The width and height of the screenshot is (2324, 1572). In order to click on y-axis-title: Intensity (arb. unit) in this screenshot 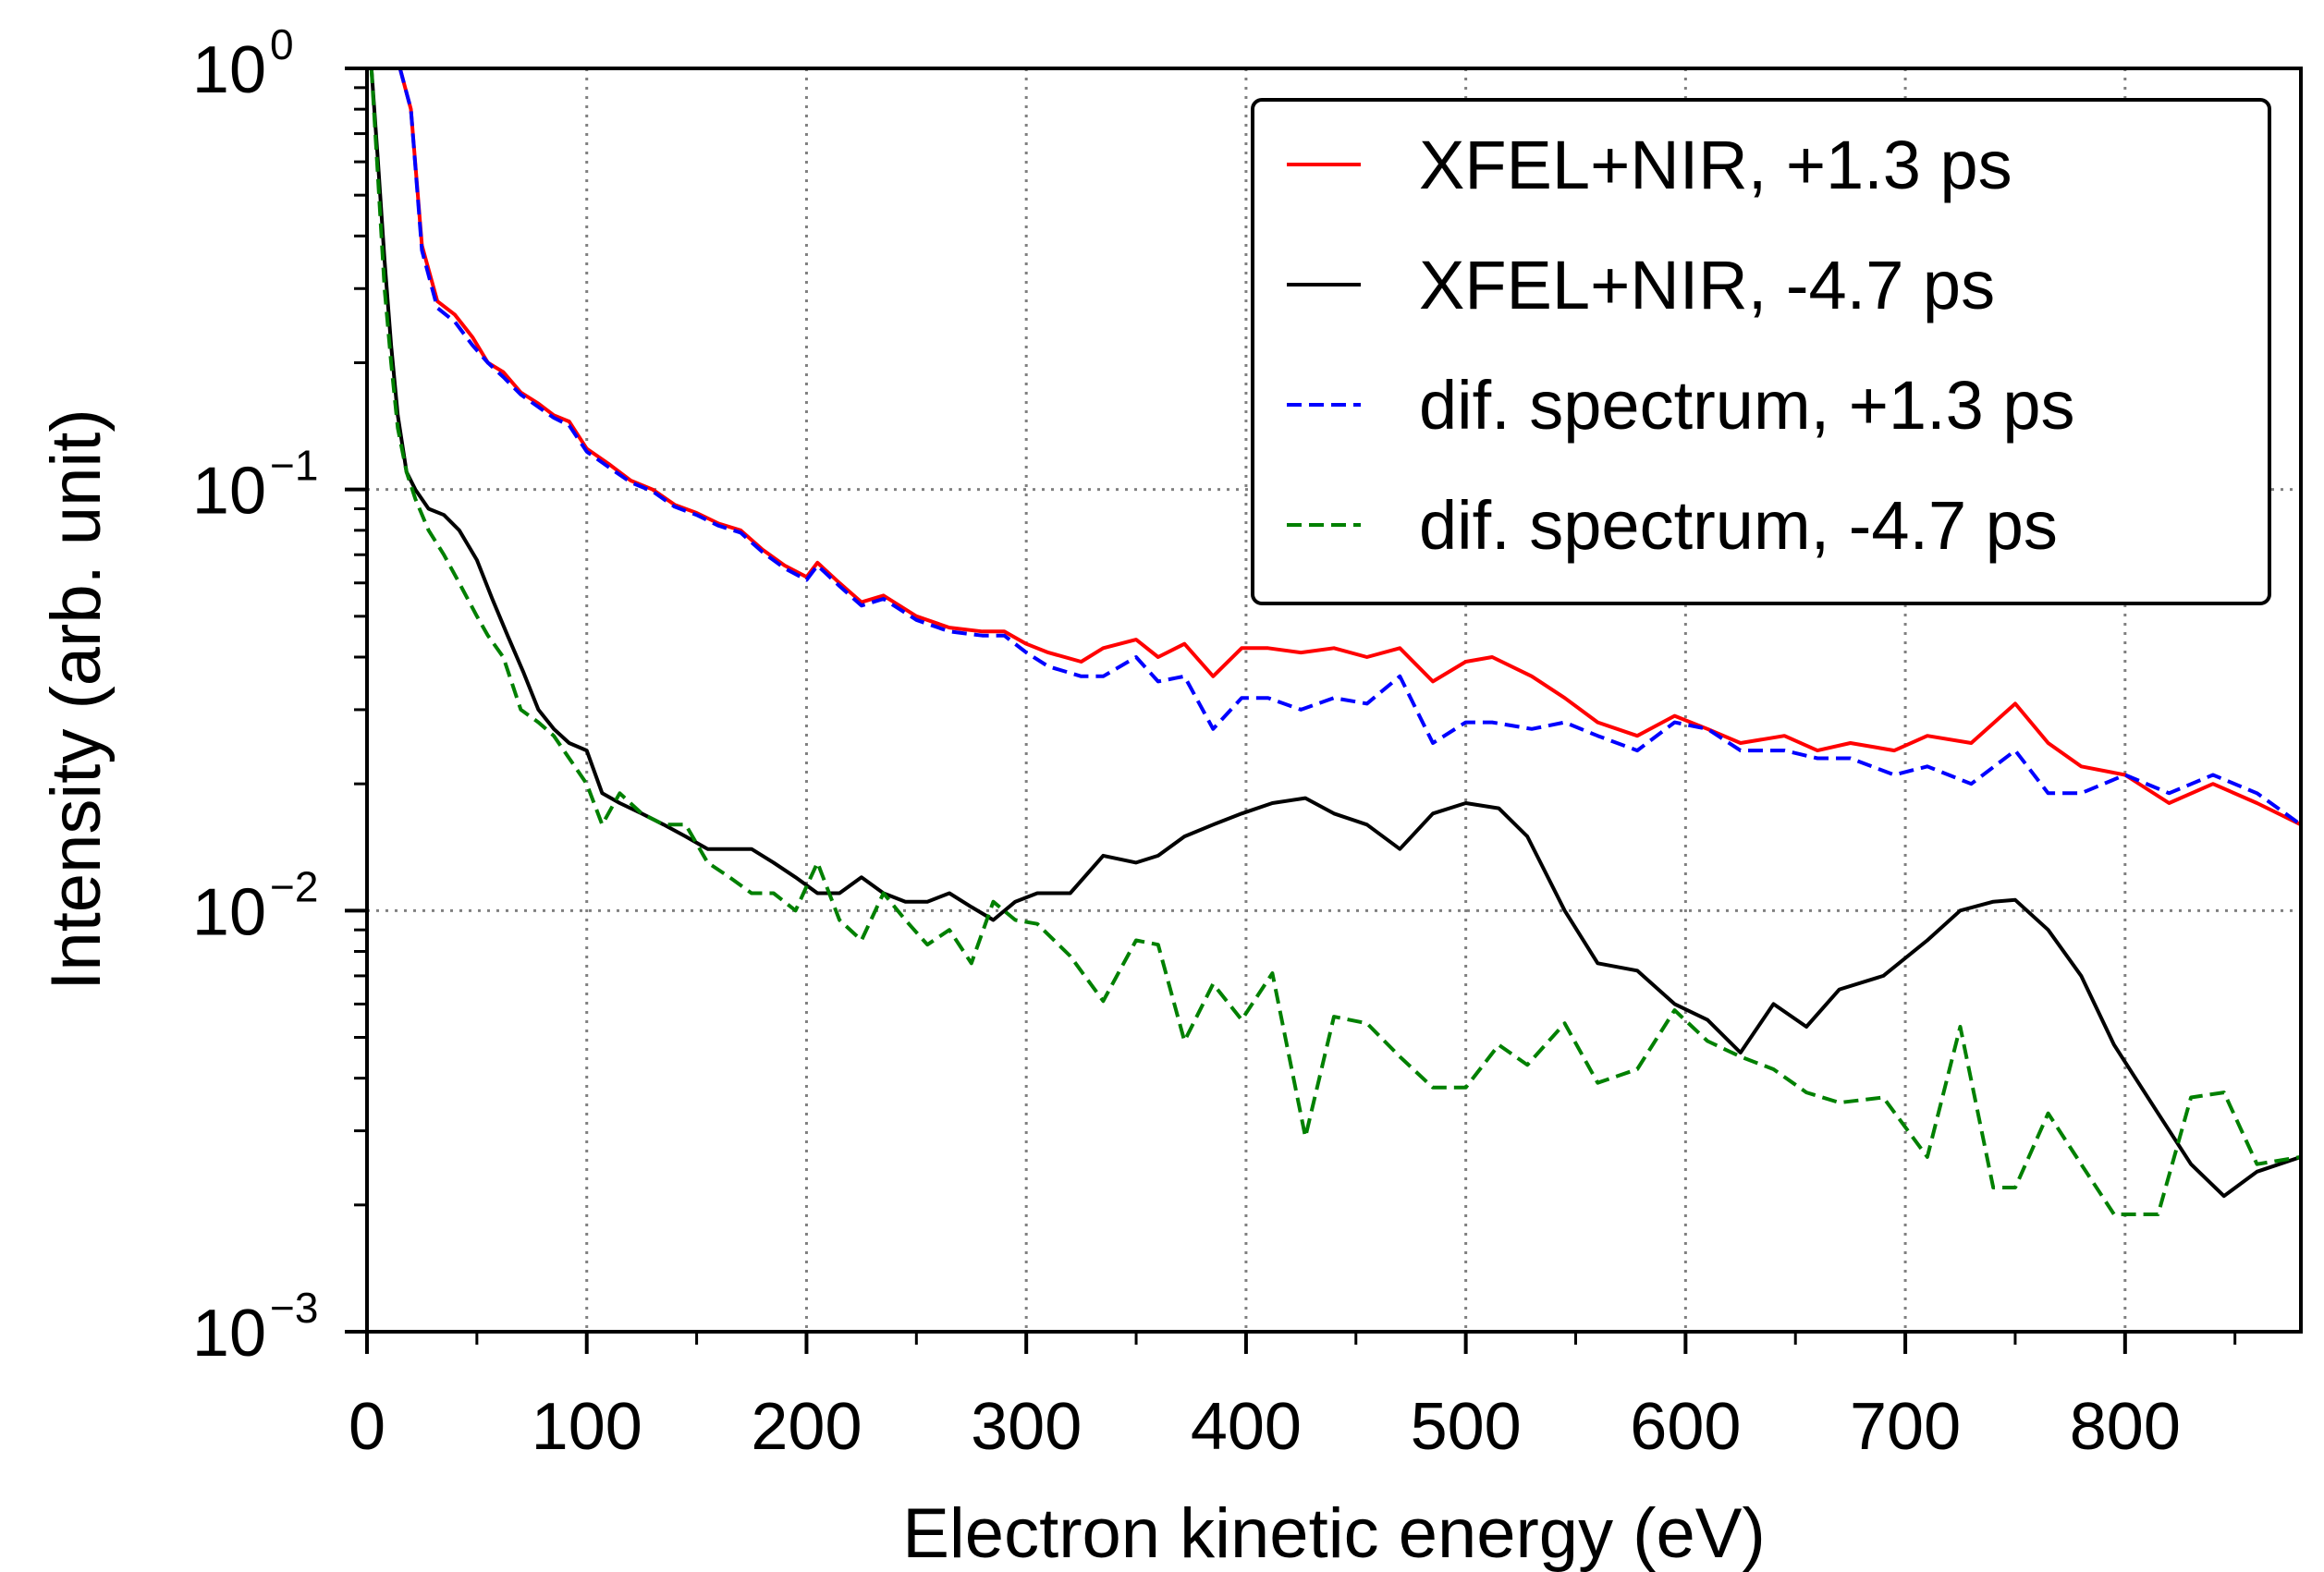, I will do `click(76, 699)`.